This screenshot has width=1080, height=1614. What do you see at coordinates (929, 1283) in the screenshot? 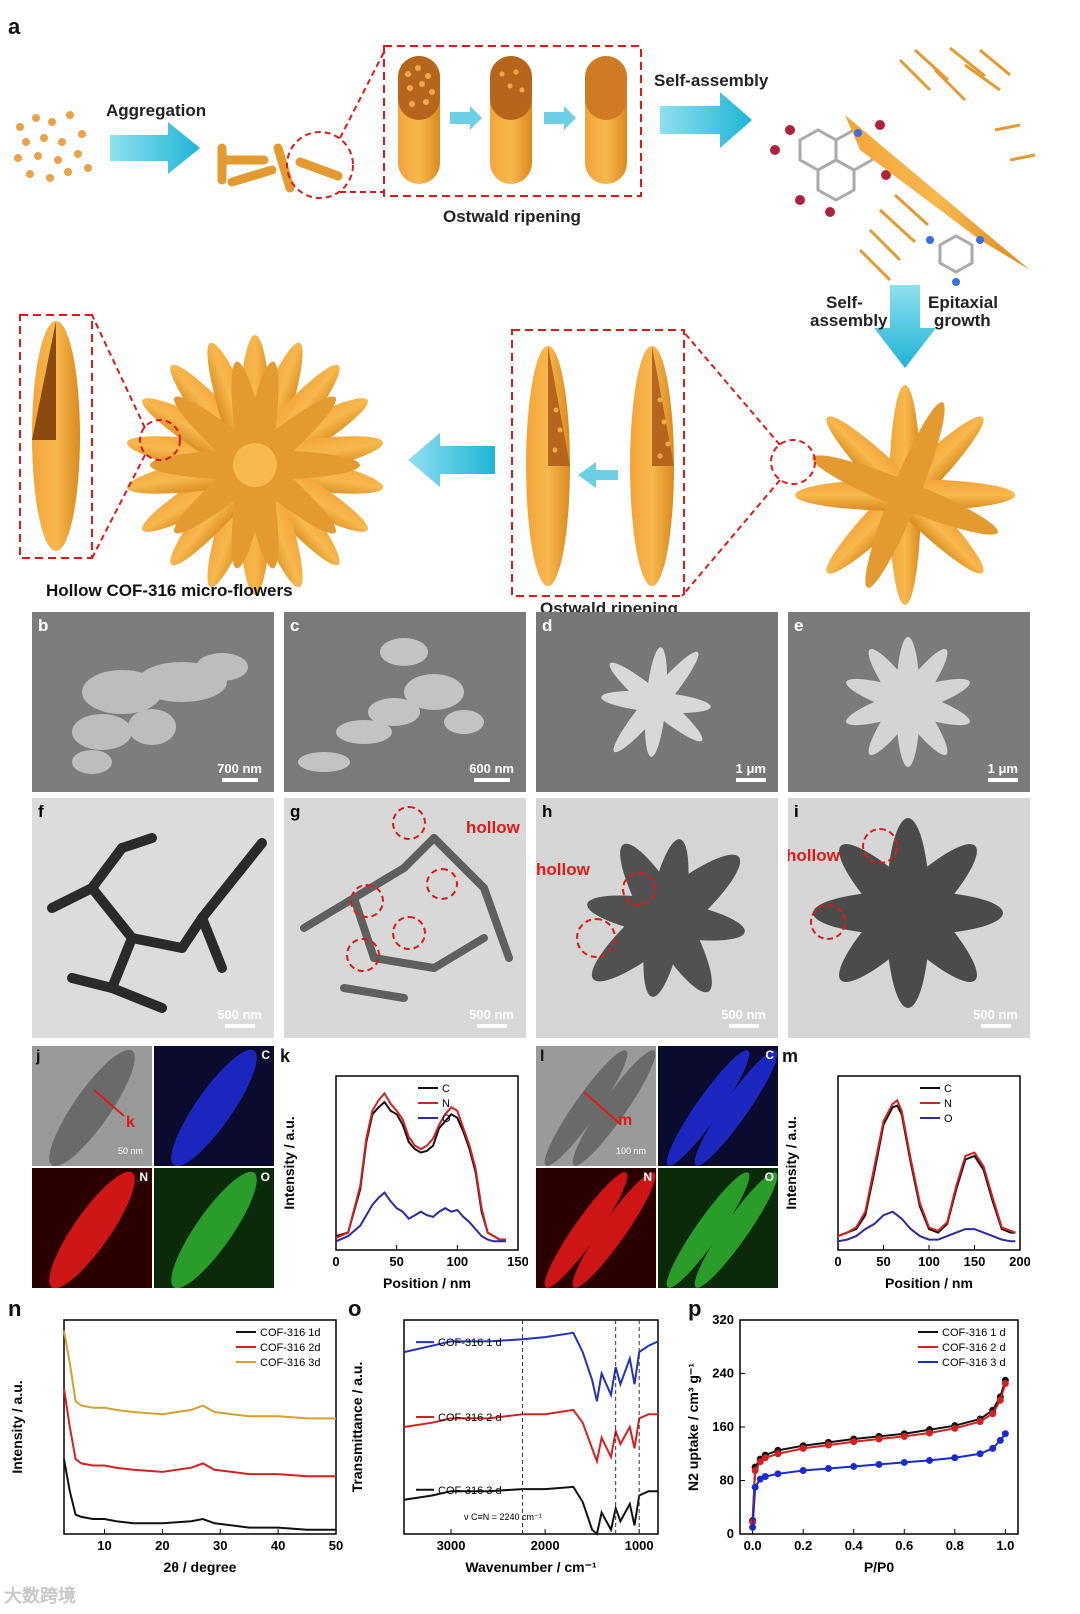
I see `x-axis-label: Position / nm` at bounding box center [929, 1283].